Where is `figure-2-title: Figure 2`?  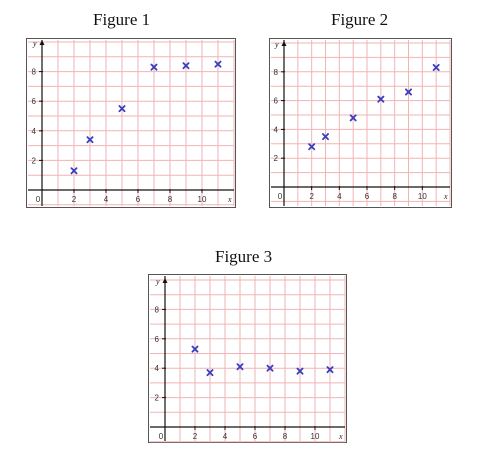 figure-2-title: Figure 2 is located at coordinates (360, 19).